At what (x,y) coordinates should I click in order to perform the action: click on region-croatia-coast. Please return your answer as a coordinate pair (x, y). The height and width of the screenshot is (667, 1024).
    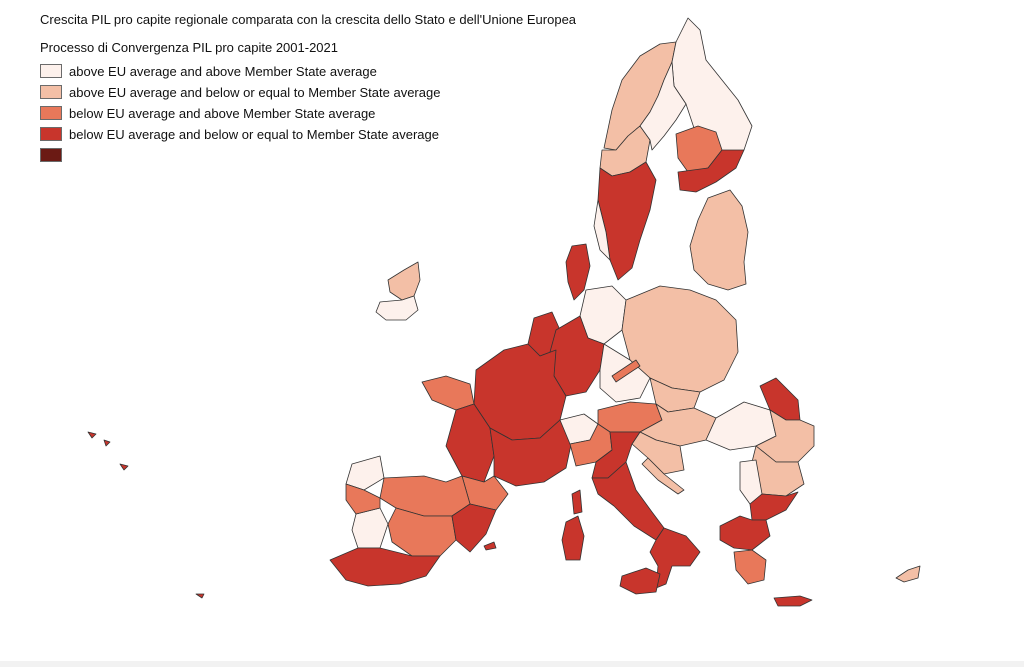
    Looking at the image, I should click on (663, 476).